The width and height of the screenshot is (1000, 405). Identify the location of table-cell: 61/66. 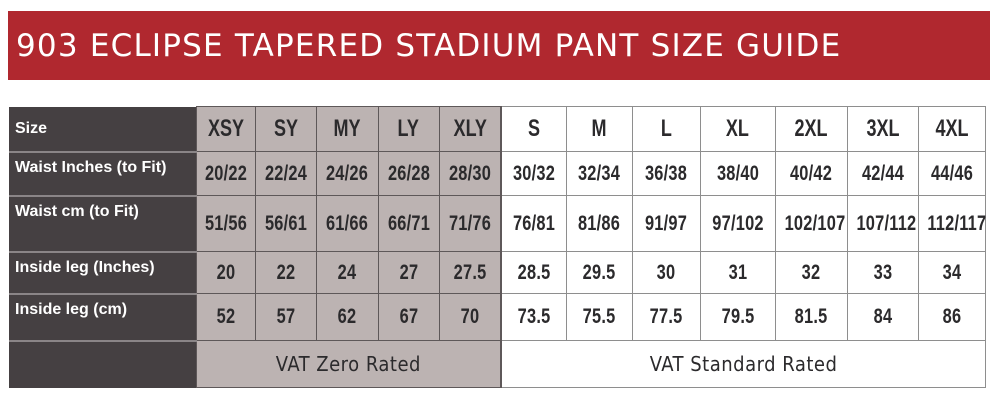
(347, 223).